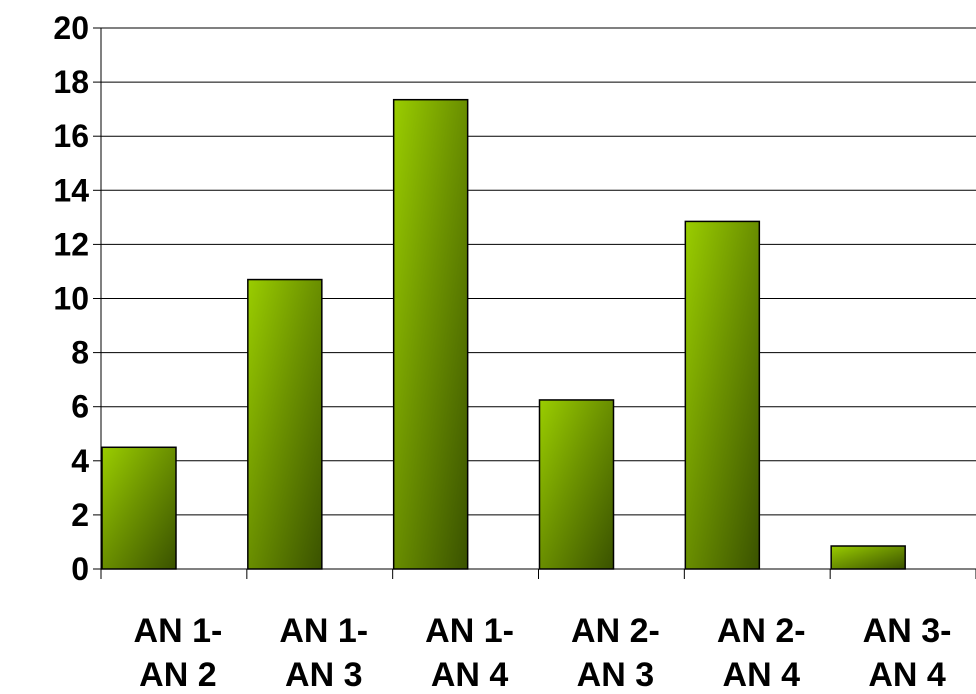 The height and width of the screenshot is (694, 976). Describe the element at coordinates (71, 28) in the screenshot. I see `y-tick-label: 20` at that location.